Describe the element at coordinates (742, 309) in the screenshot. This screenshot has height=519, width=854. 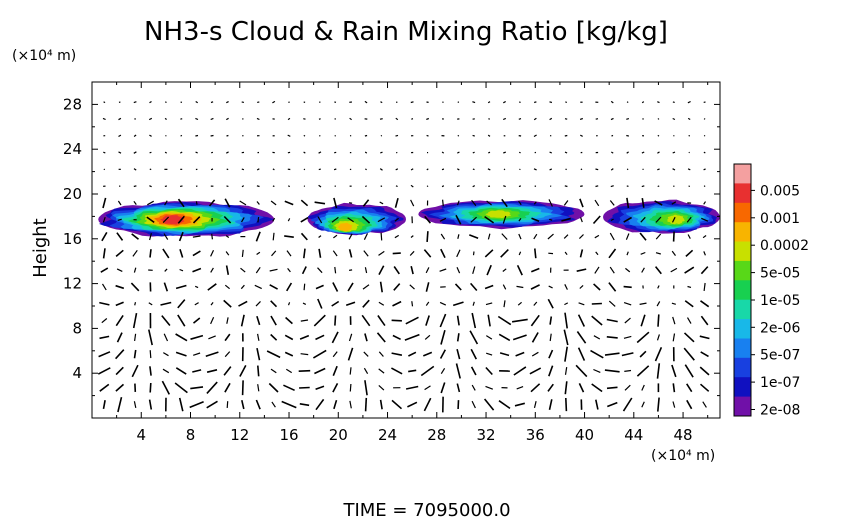
I see `colorbar-segment` at that location.